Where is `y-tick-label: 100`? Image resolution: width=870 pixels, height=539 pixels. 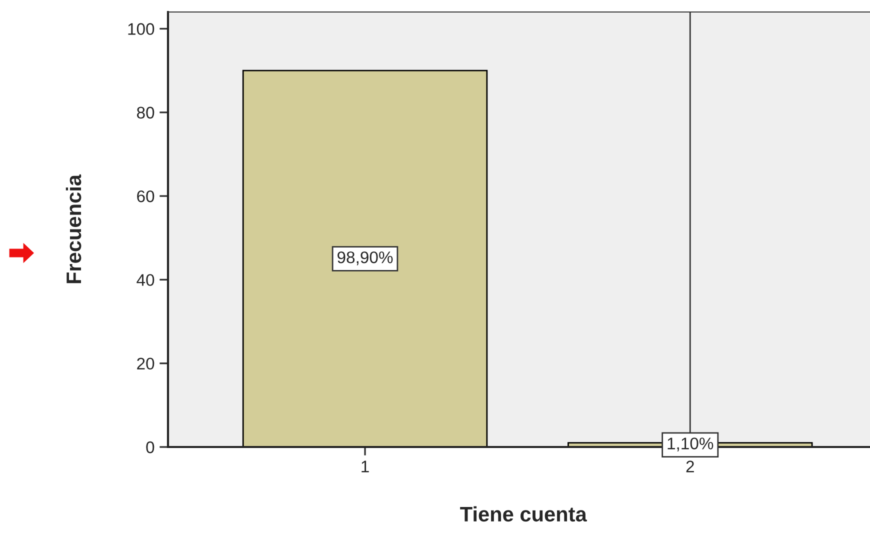 y-tick-label: 100 is located at coordinates (141, 29).